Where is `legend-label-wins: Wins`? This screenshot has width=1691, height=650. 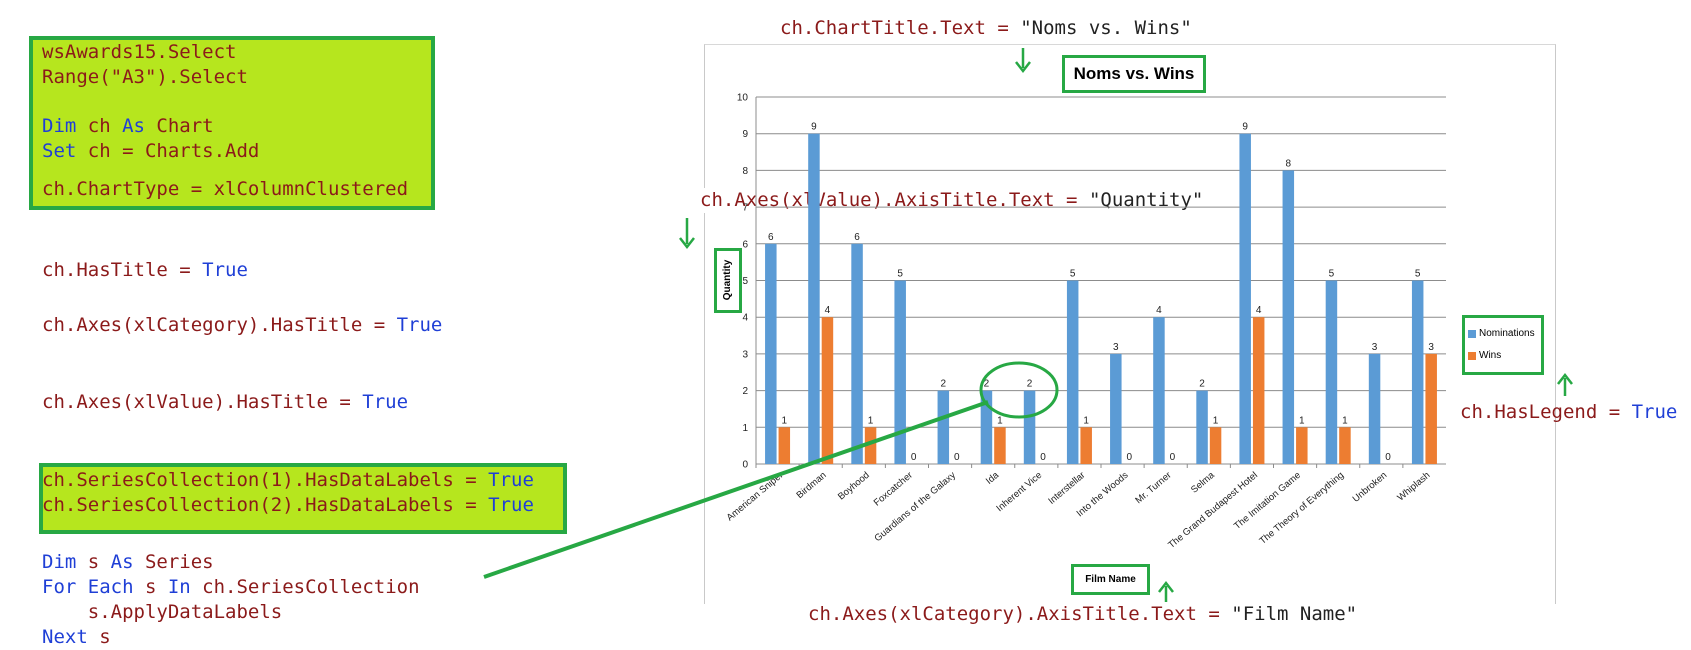 legend-label-wins: Wins is located at coordinates (1490, 355).